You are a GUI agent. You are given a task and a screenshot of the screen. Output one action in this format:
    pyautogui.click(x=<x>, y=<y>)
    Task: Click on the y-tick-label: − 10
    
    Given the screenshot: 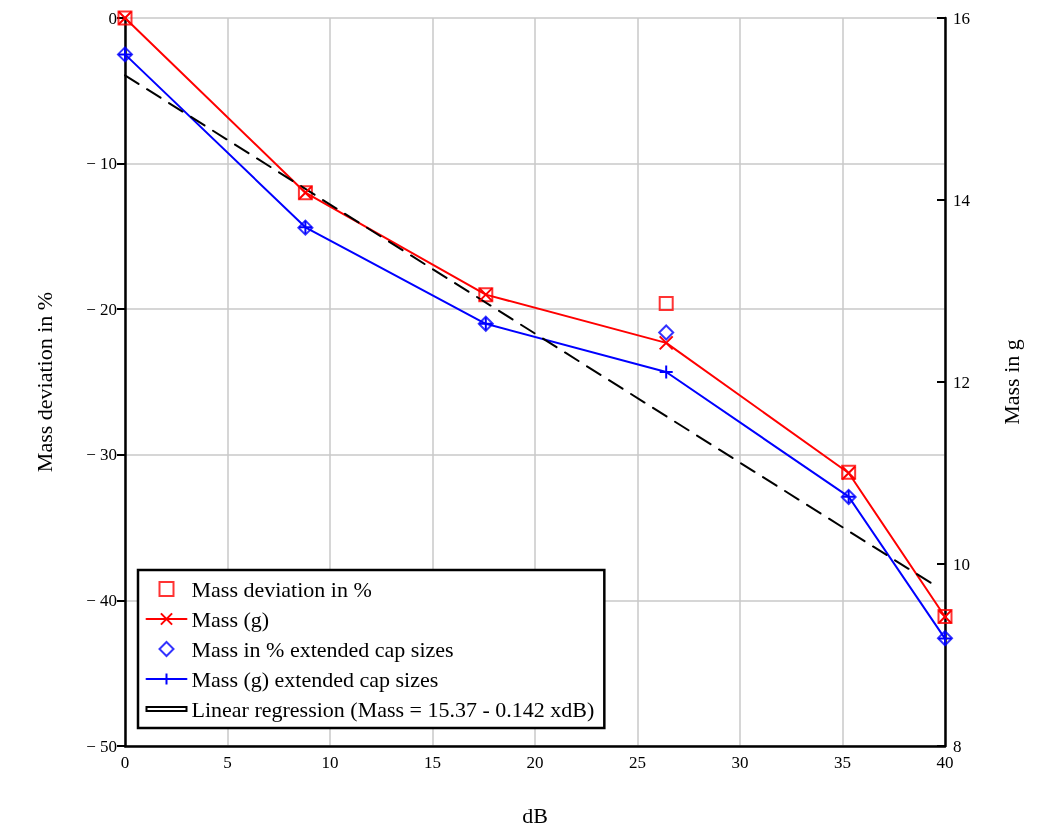 What is the action you would take?
    pyautogui.click(x=101, y=164)
    